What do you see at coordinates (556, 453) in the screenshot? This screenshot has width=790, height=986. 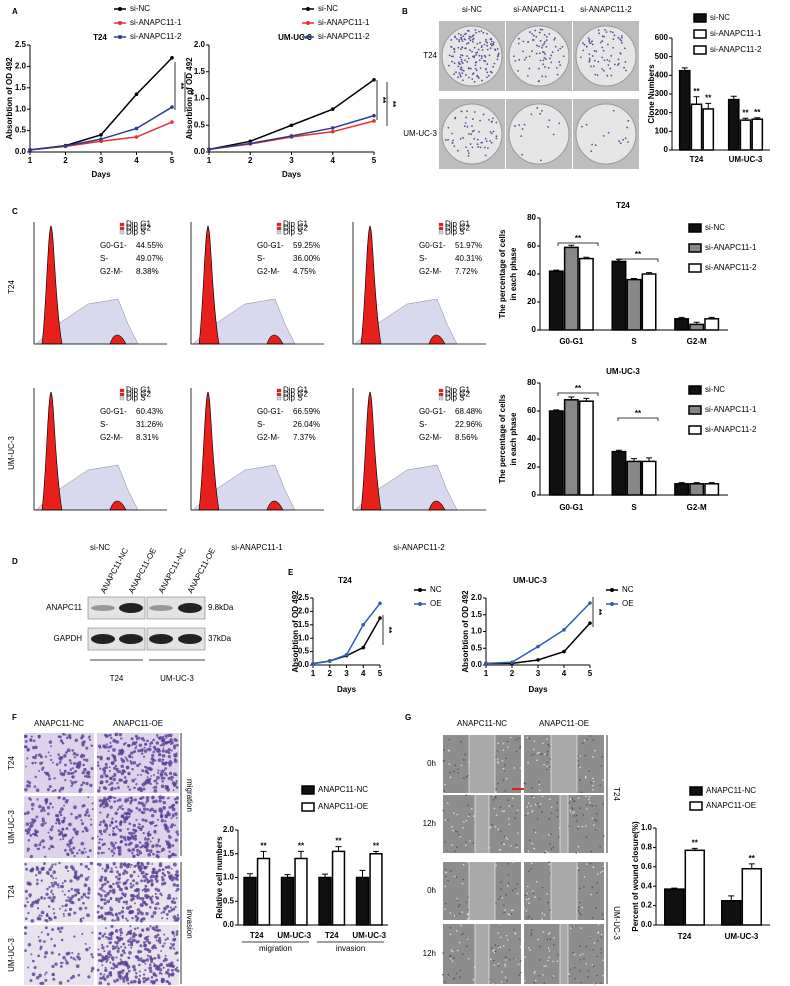 I see `bar` at bounding box center [556, 453].